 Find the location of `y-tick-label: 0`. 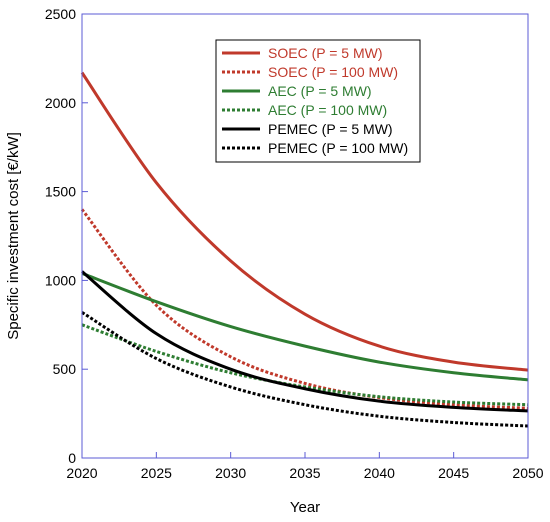

y-tick-label: 0 is located at coordinates (72, 458).